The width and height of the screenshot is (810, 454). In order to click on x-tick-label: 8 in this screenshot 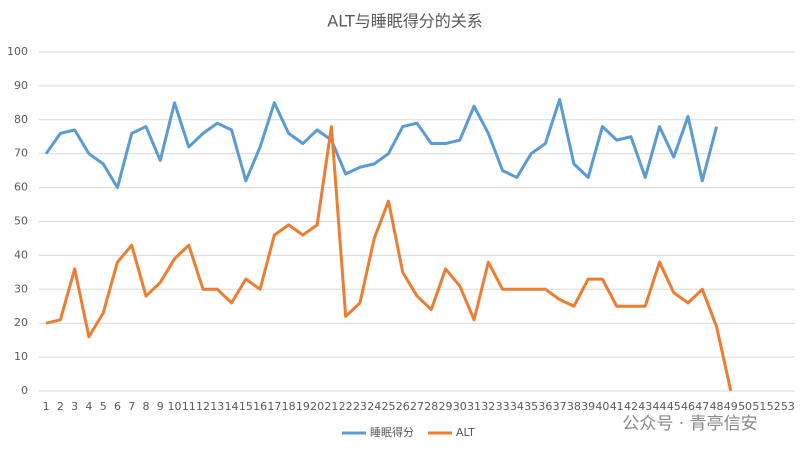, I will do `click(145, 406)`.